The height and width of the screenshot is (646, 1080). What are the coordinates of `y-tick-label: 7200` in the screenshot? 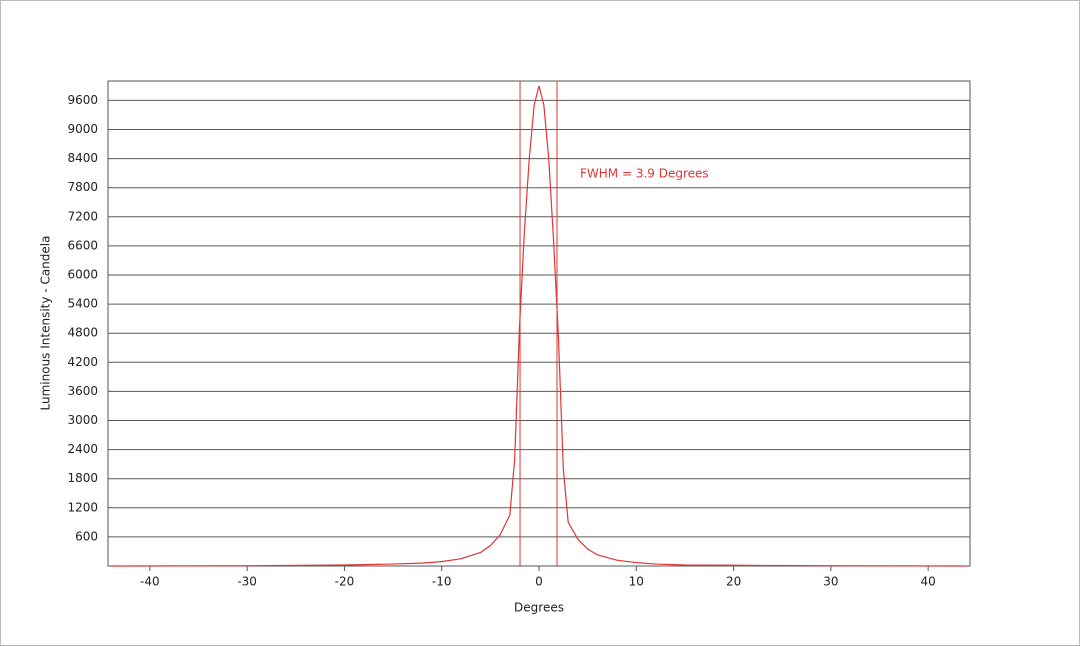 It's located at (82, 216).